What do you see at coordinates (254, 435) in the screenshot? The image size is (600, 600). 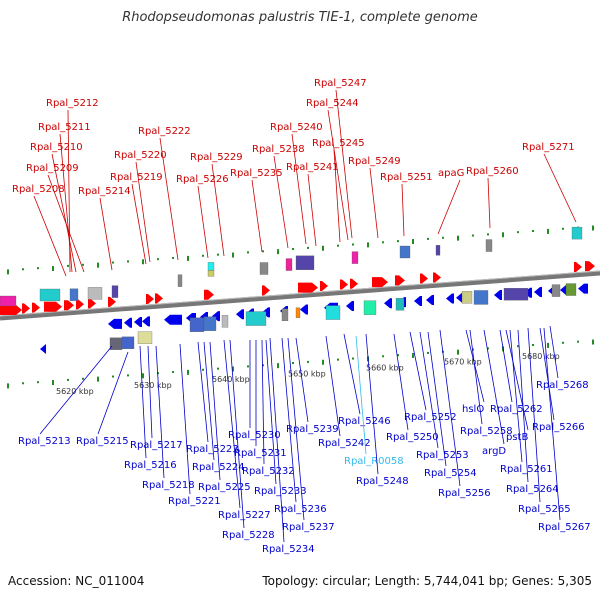 I see `reverse-gene-label: Rpal_5230` at bounding box center [254, 435].